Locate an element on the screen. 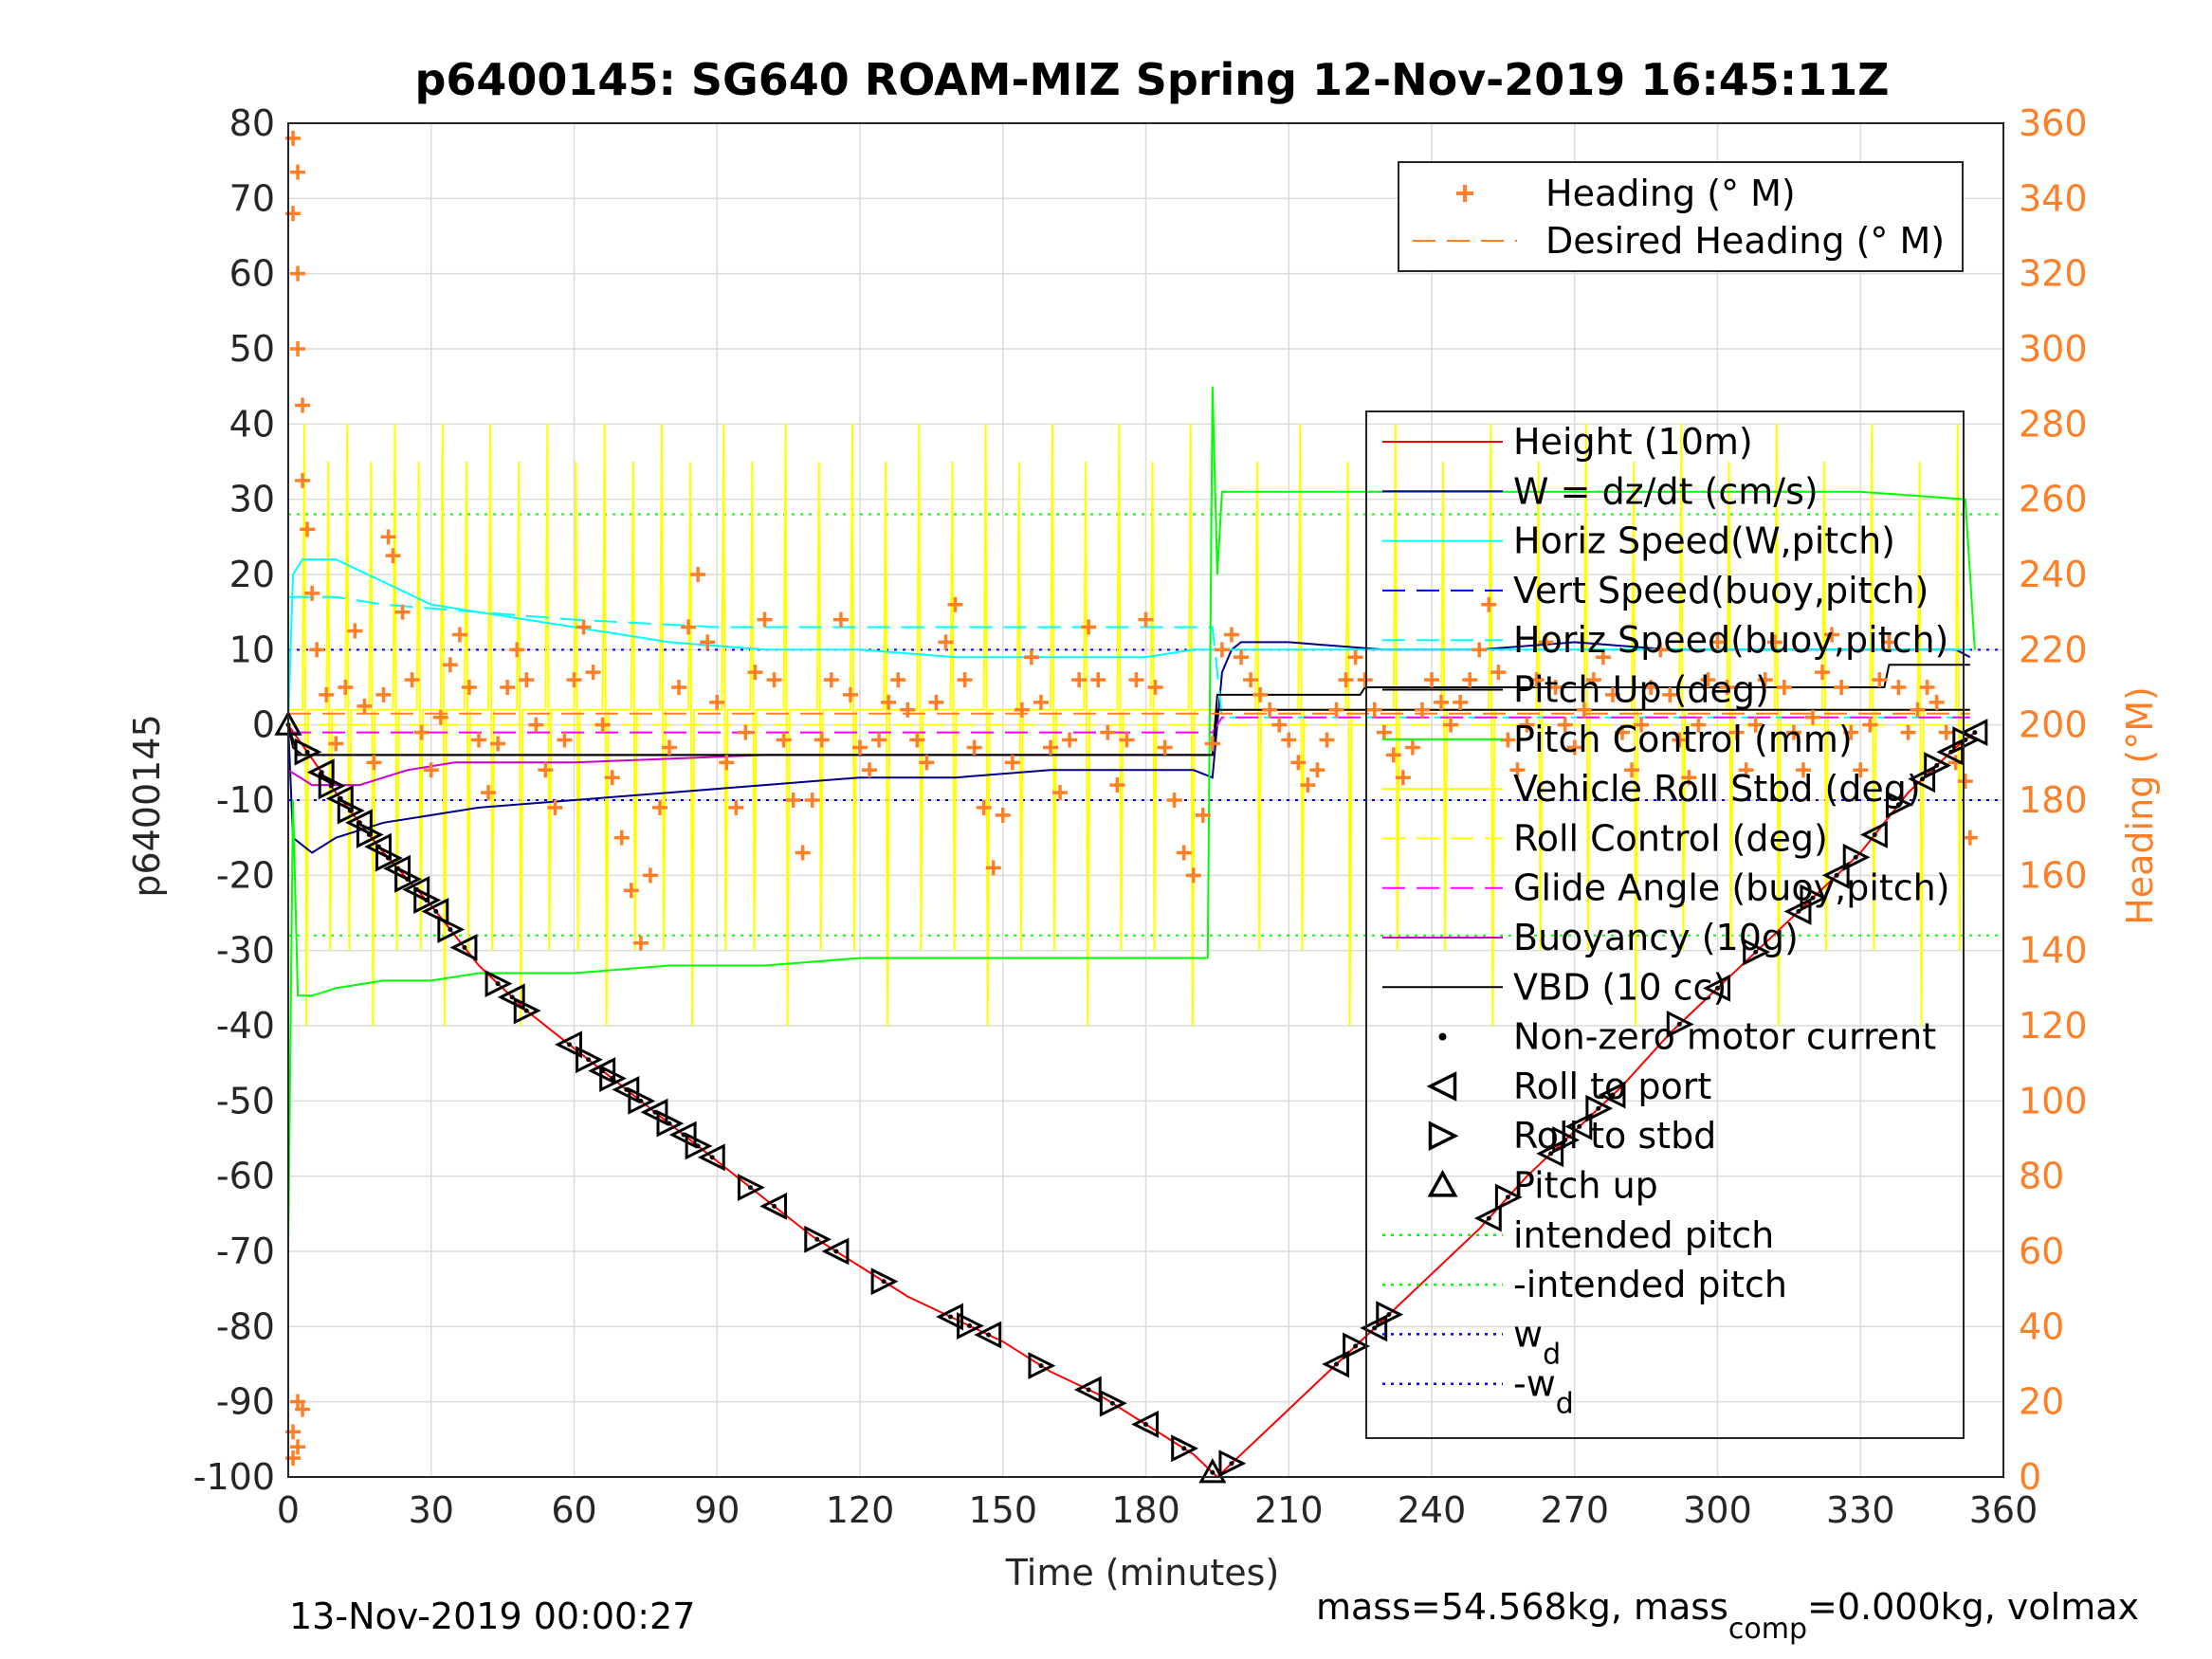  legend-label-text: -intended pitch is located at coordinates (1650, 1284).